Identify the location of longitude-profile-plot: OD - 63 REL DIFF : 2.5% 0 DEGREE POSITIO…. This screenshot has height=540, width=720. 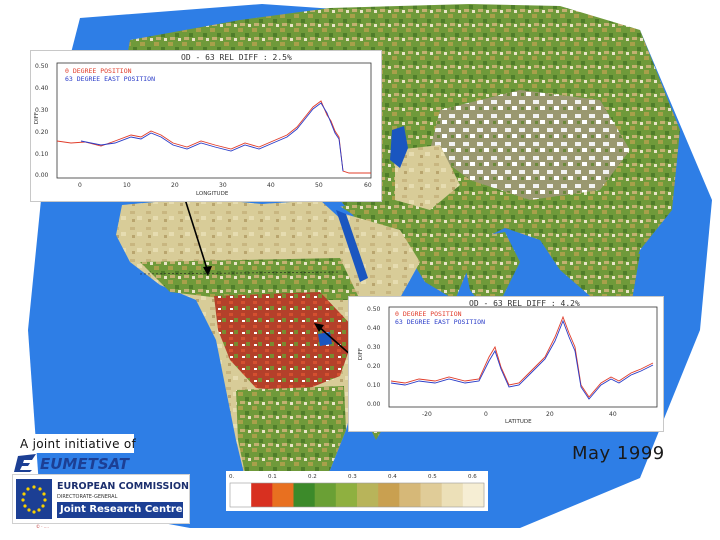
(206, 126).